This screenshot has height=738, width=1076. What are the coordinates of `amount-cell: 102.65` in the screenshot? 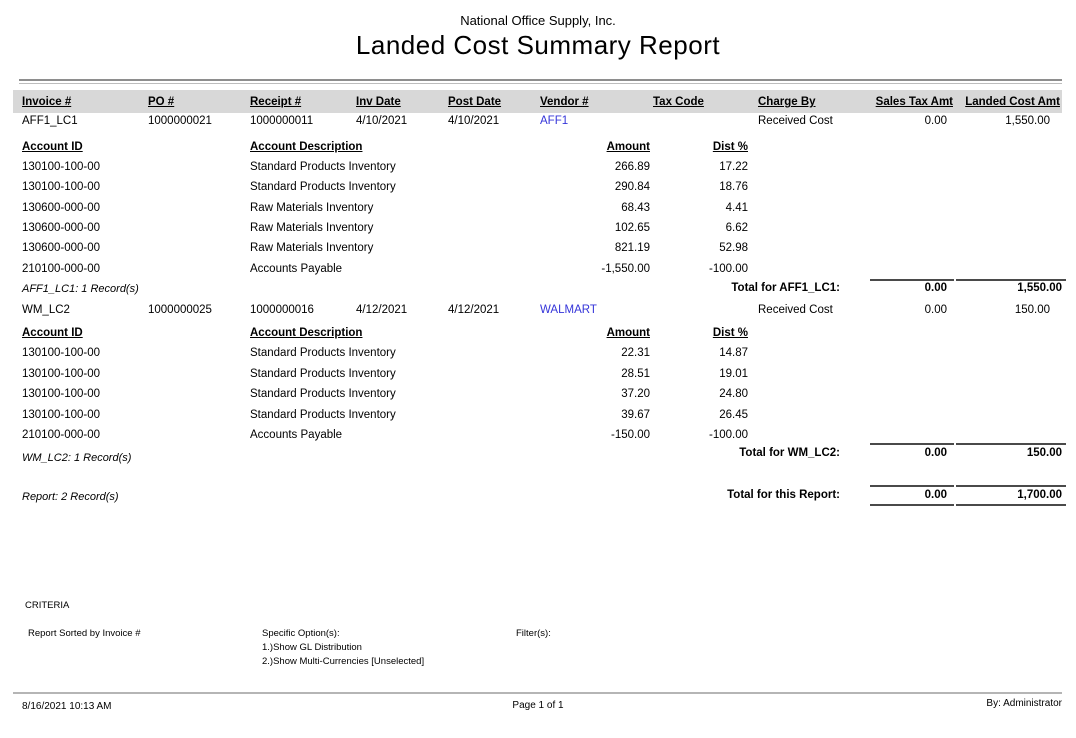 It's located at (632, 228).